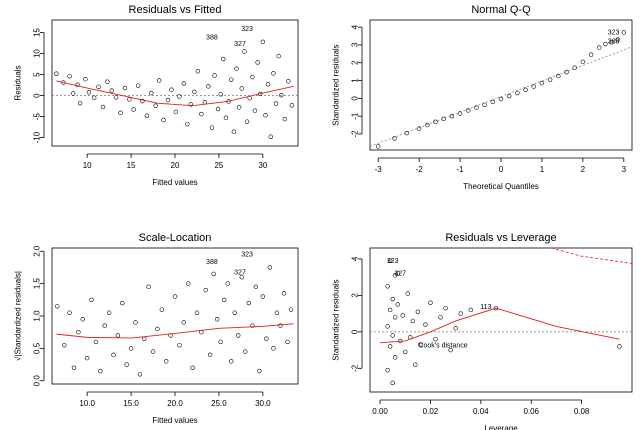 The image size is (640, 430). I want to click on x-tick-label: 20.0, so click(175, 403).